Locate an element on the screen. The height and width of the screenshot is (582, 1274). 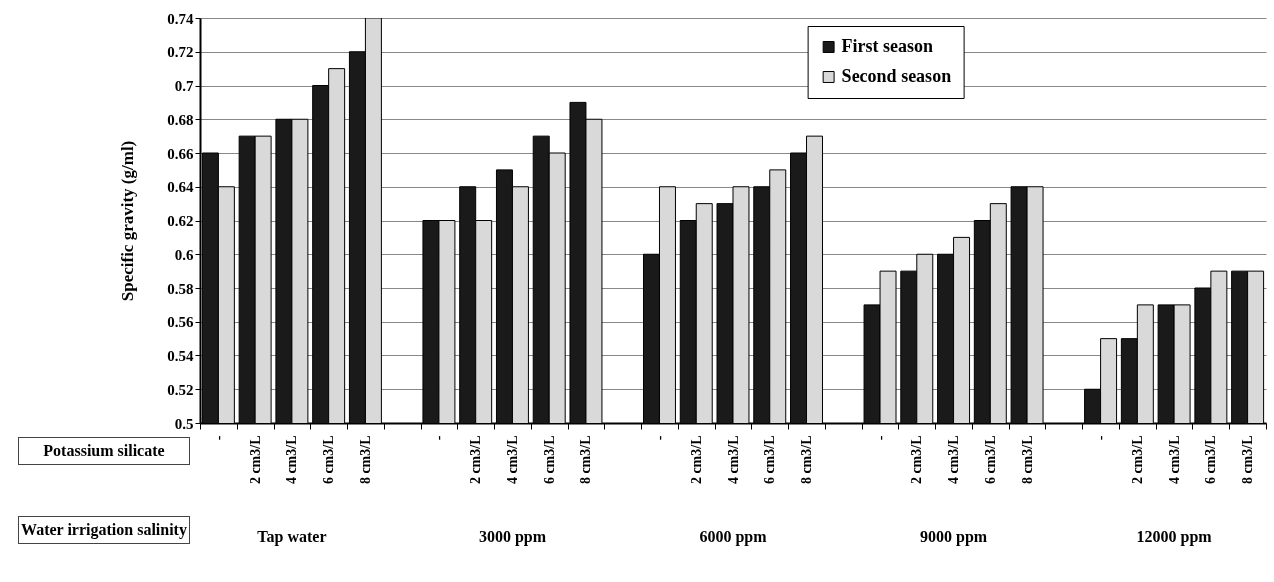
y-tick-label: 0.66 is located at coordinates (180, 153).